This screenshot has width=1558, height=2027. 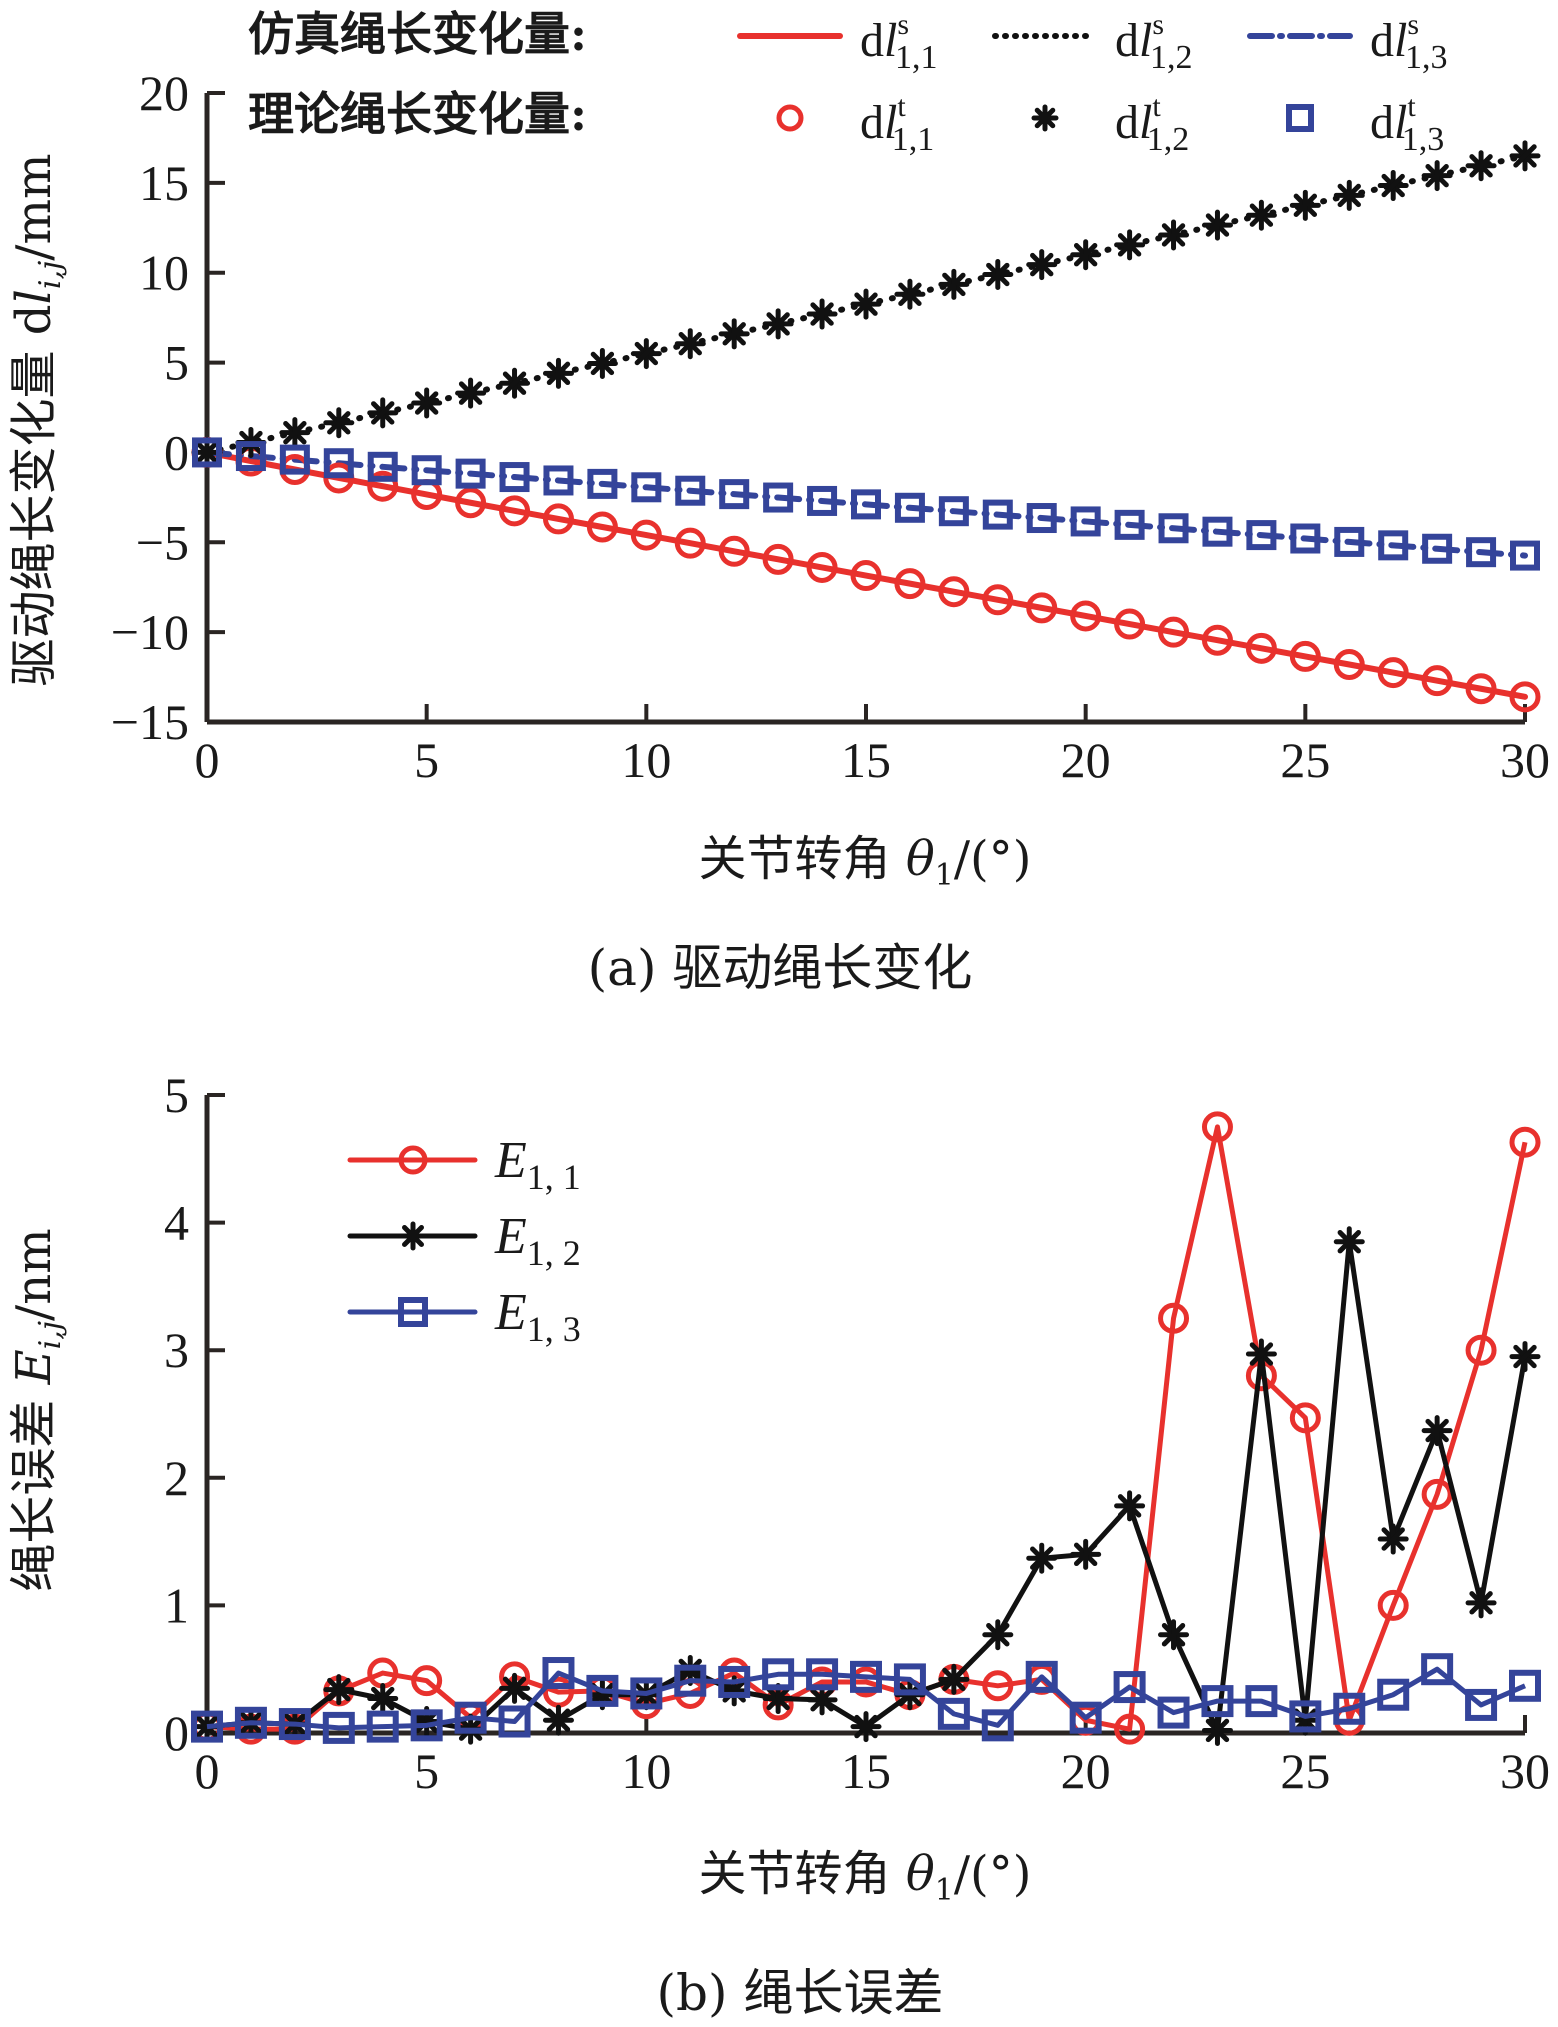 I want to click on legend-item-E-1-3: E1, 3, so click(x=464, y=1316).